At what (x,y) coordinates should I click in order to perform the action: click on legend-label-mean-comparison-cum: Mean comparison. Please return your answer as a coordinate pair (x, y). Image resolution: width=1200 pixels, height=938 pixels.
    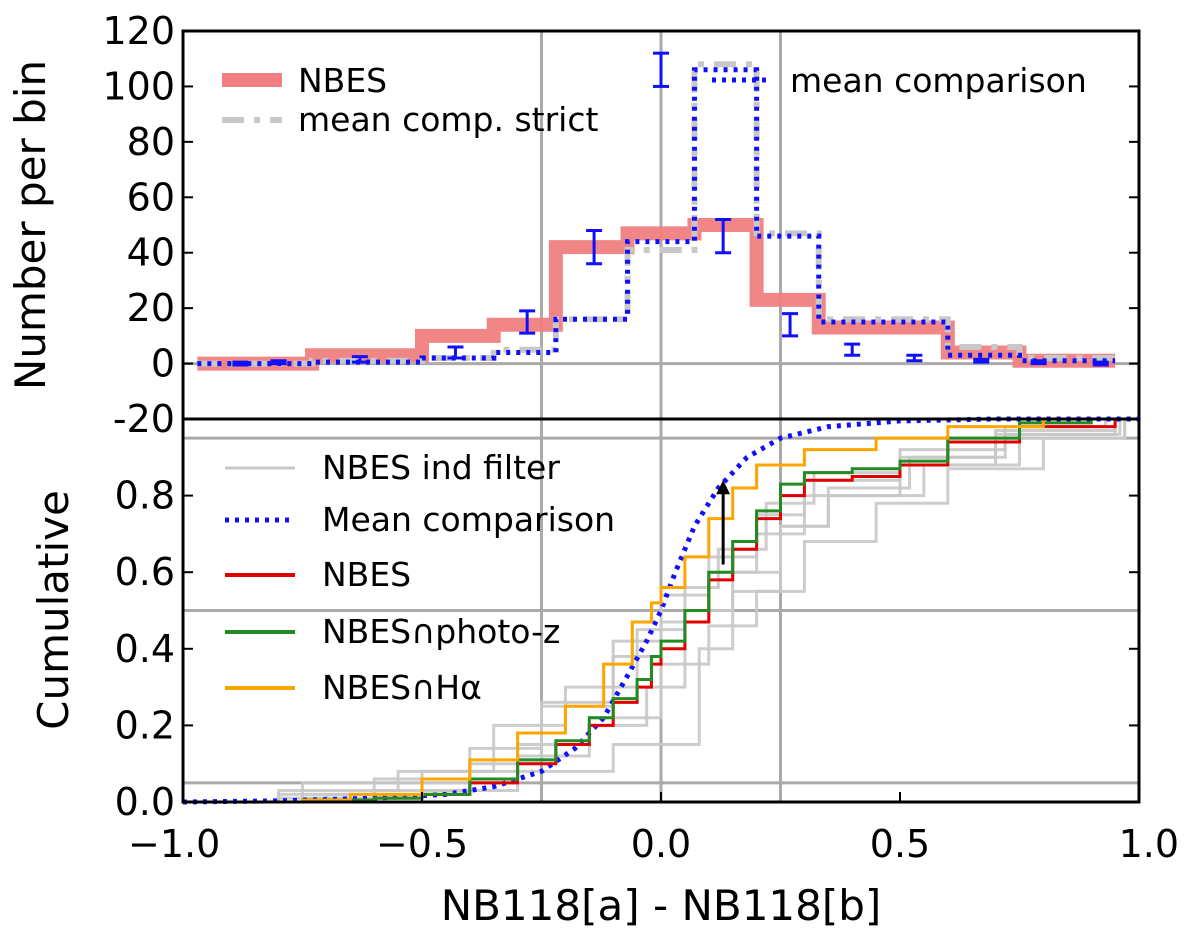
    Looking at the image, I should click on (468, 519).